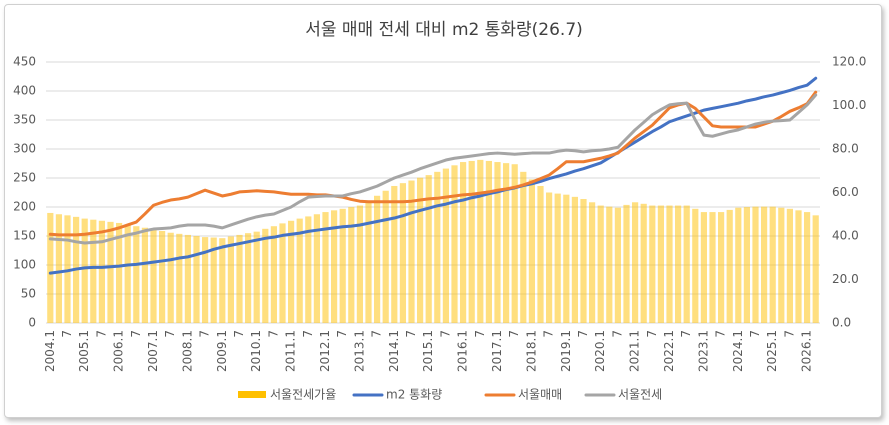  I want to click on y-tick-label: 200, so click(24, 207).